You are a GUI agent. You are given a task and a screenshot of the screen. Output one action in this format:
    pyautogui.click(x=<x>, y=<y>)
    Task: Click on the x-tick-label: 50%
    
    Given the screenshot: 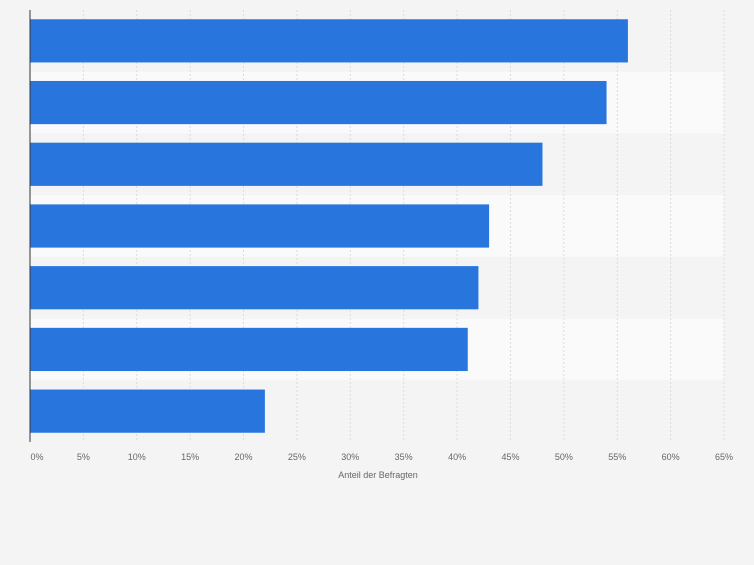 What is the action you would take?
    pyautogui.click(x=564, y=457)
    